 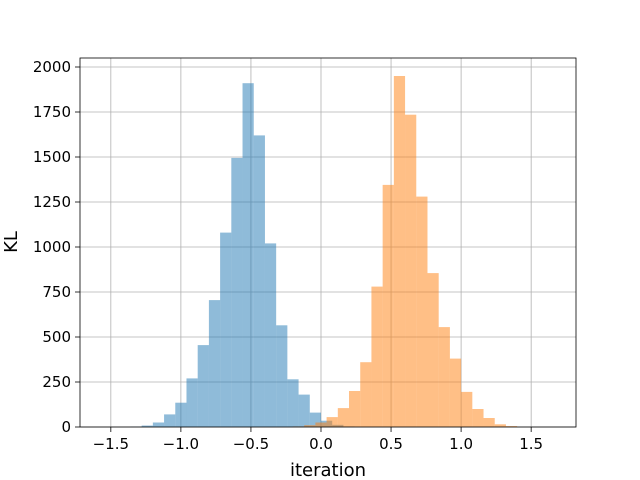 I want to click on y-tick-label: 500, so click(x=56, y=337).